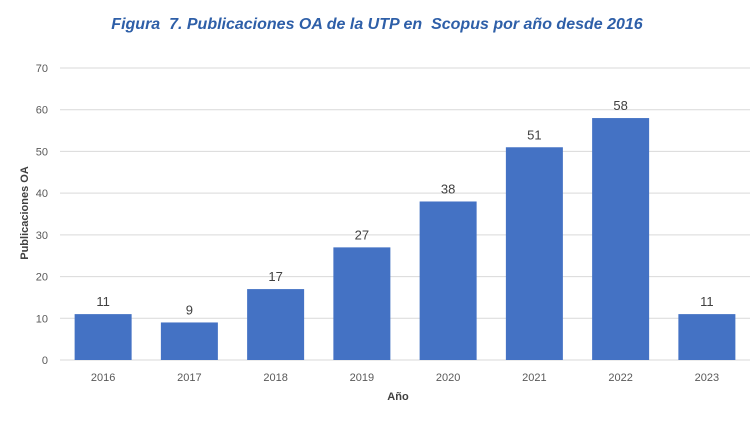 The height and width of the screenshot is (424, 754). What do you see at coordinates (42, 69) in the screenshot?
I see `y-tick-label: 70` at bounding box center [42, 69].